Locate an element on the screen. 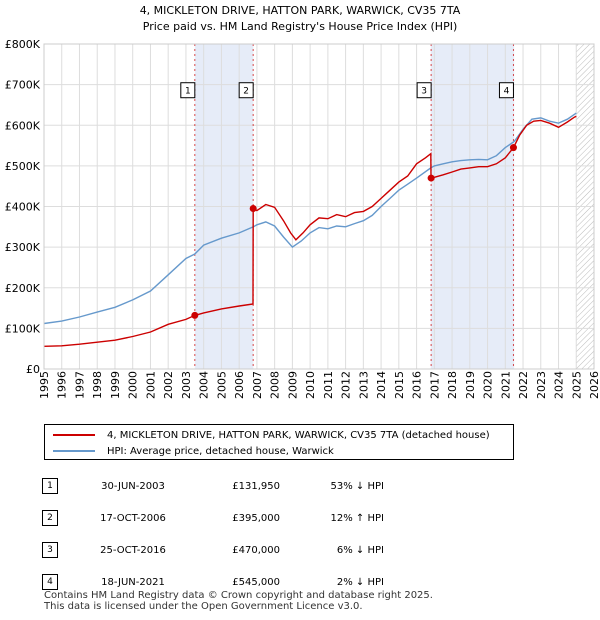 This screenshot has width=600, height=620. transaction-hpi: 2% ↓ HPI is located at coordinates (360, 582).